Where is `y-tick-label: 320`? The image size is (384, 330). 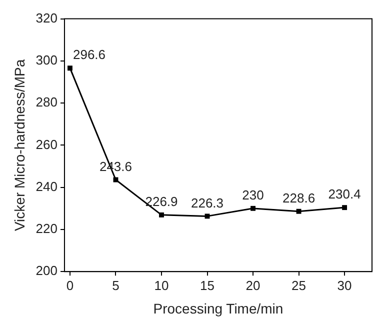 y-tick-label: 320 is located at coordinates (47, 18).